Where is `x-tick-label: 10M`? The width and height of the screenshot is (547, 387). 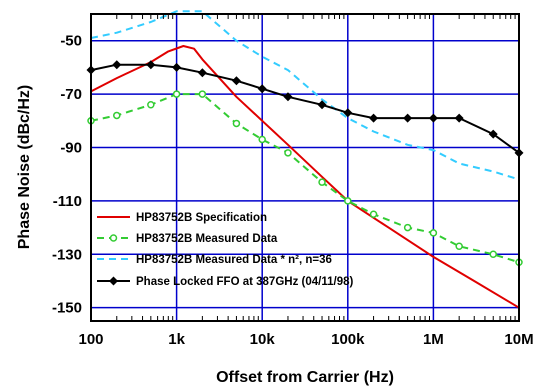
x-tick-label: 10M is located at coordinates (518, 339).